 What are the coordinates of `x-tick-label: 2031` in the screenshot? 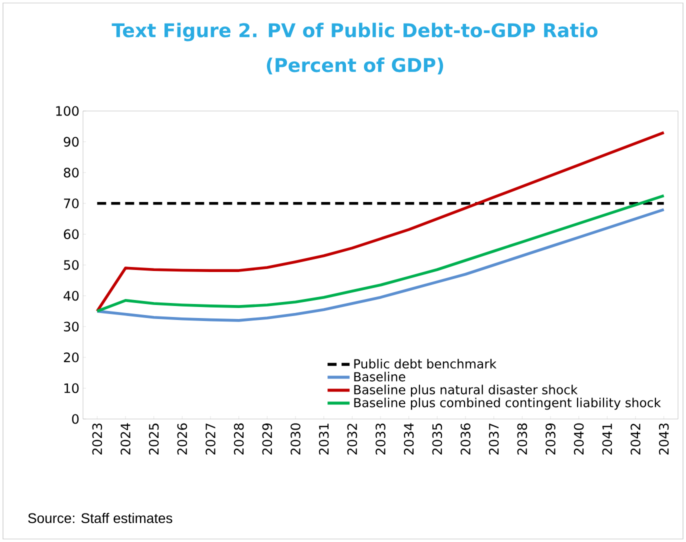 It's located at (323, 439).